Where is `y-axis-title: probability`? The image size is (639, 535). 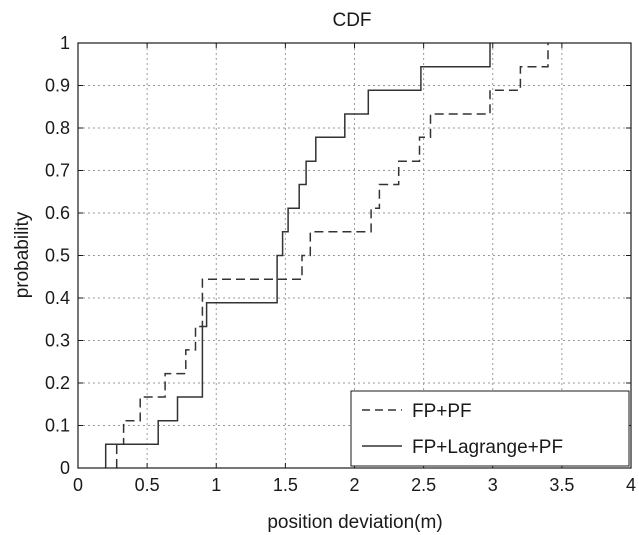
y-axis-title: probability is located at coordinates (22, 254).